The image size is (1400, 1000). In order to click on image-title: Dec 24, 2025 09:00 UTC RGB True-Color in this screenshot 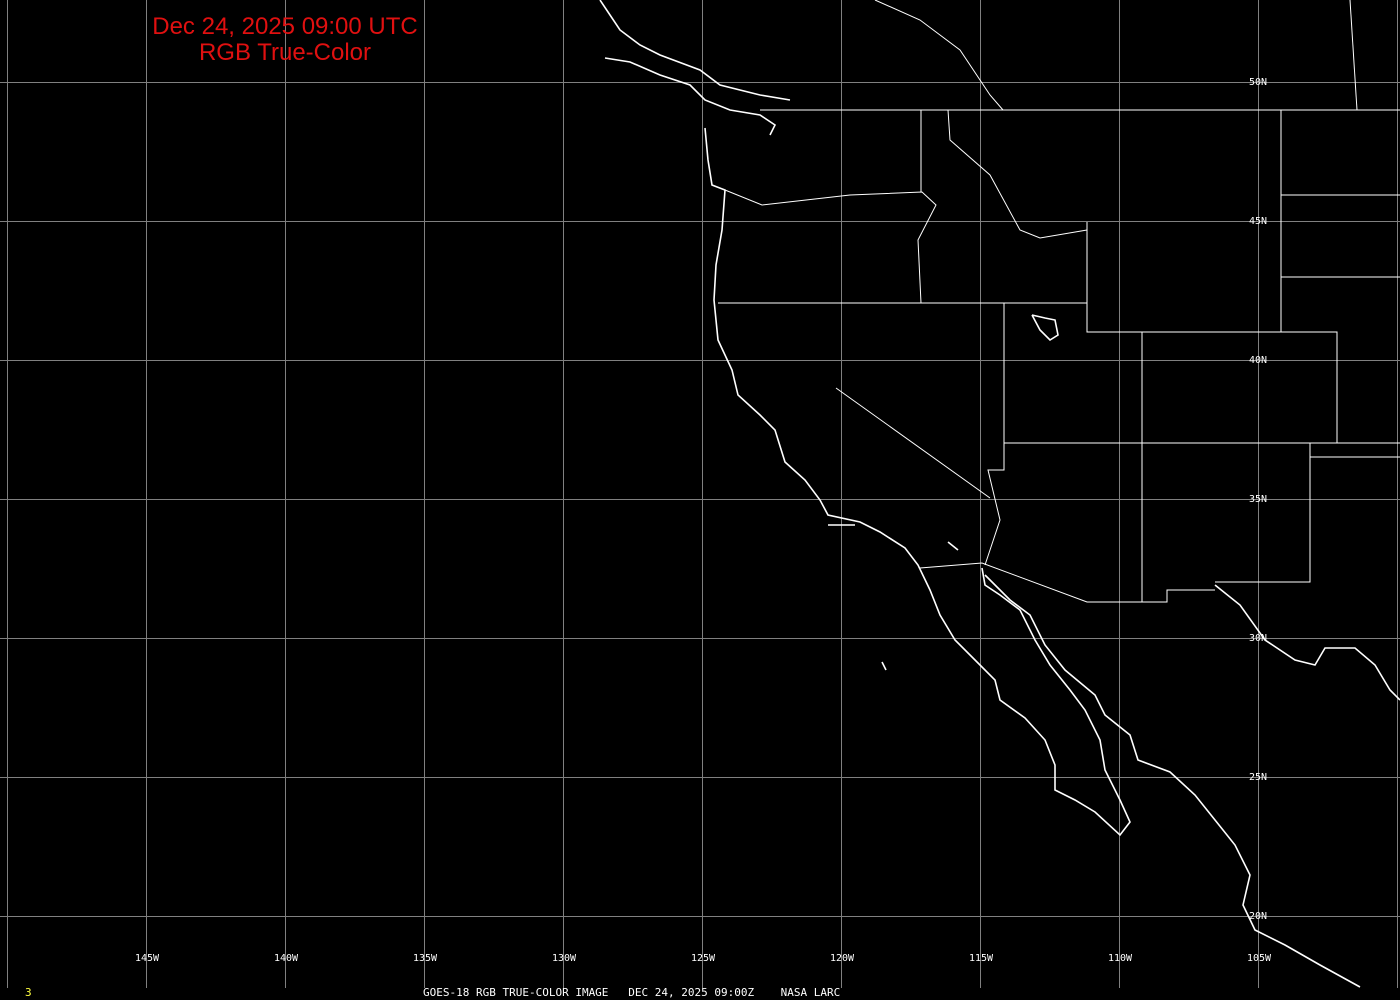, I will do `click(285, 40)`.